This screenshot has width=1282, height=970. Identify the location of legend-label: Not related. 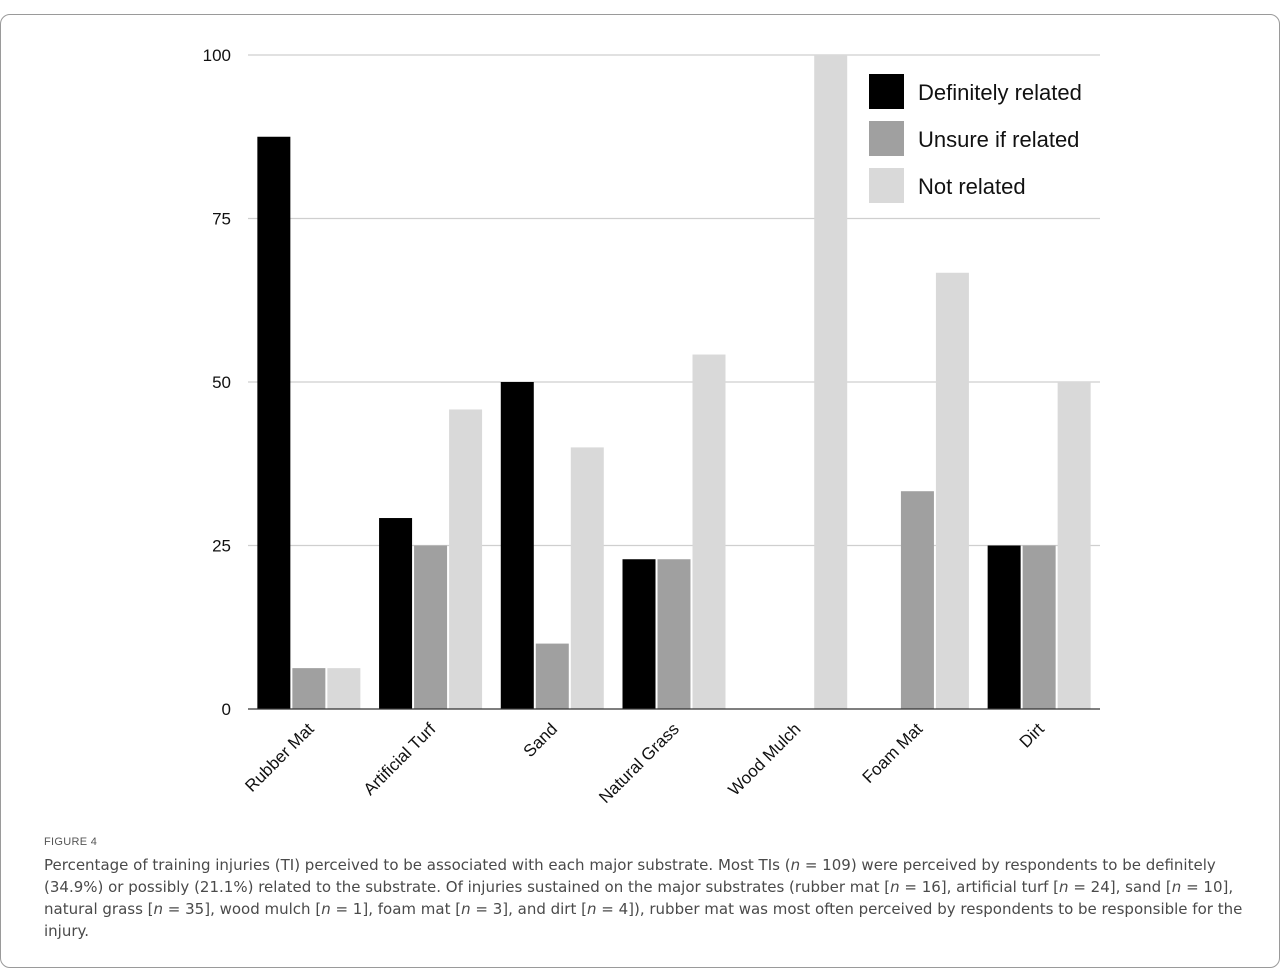
(972, 186).